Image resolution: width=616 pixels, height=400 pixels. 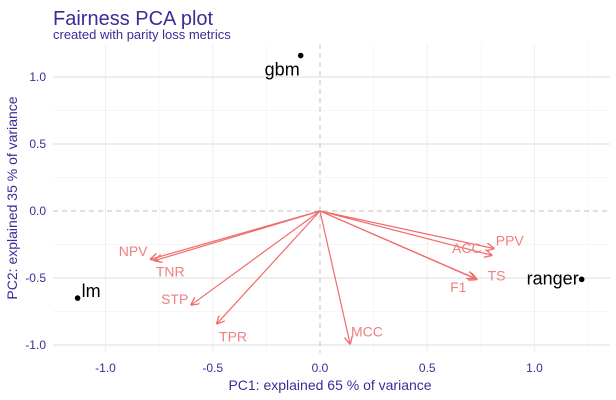 What do you see at coordinates (35, 278) in the screenshot?
I see `y-tick-label: -0.5` at bounding box center [35, 278].